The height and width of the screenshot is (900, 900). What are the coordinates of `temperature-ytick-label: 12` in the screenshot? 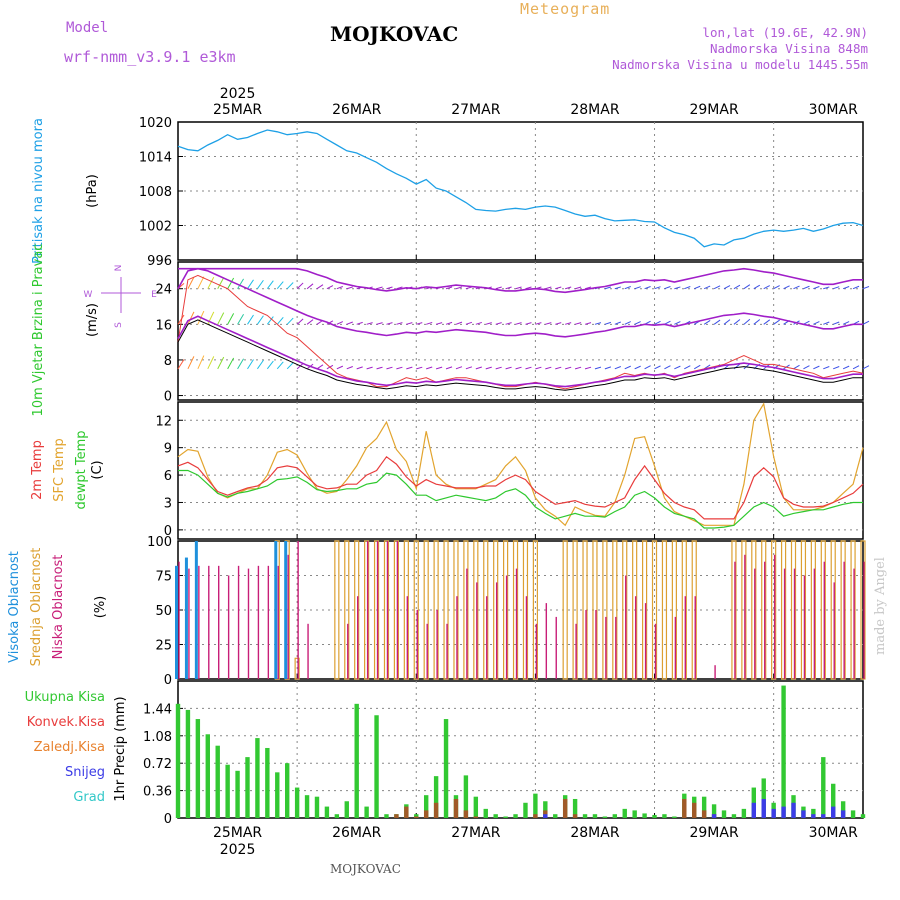 It's located at (163, 421).